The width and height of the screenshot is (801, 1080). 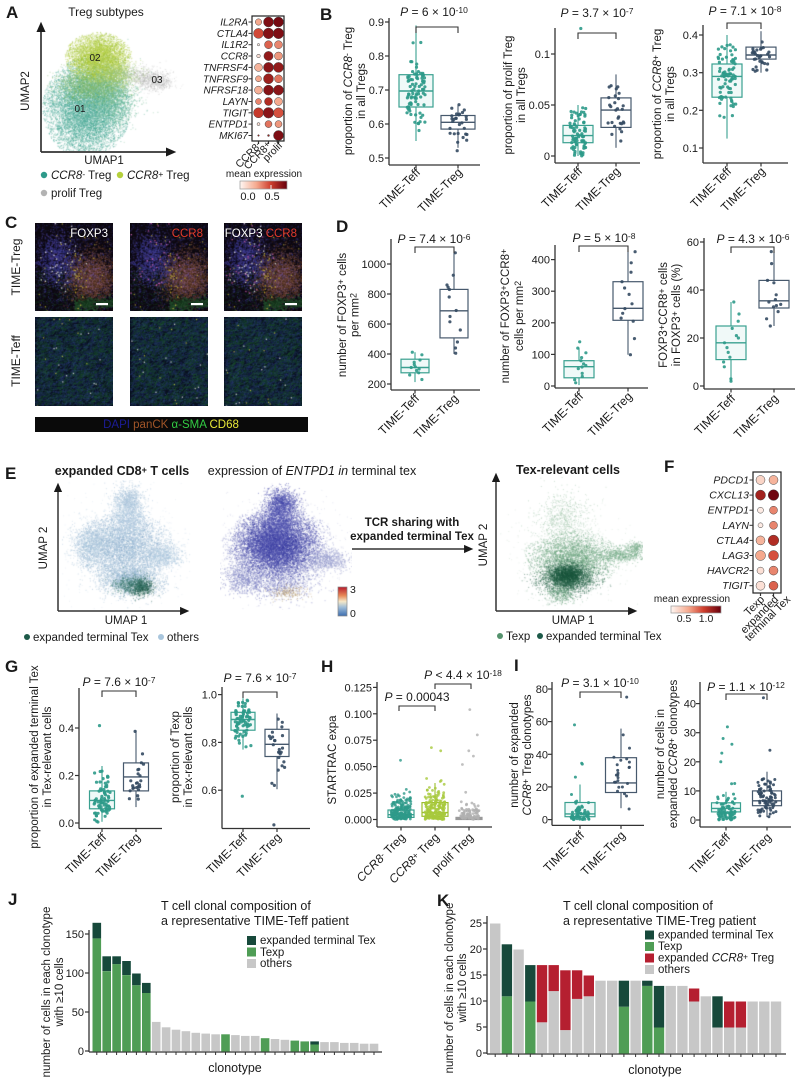 I want to click on svg-text: FOXP3+CCR8+ cells, so click(x=663, y=315).